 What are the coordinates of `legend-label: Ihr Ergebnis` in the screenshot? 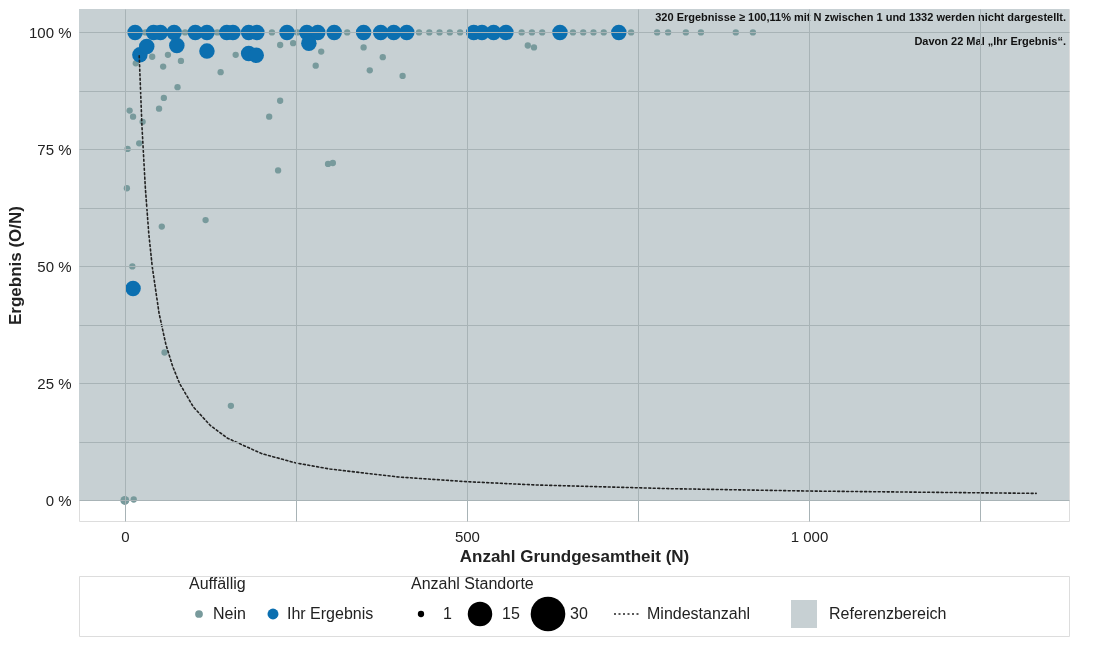 It's located at (330, 613).